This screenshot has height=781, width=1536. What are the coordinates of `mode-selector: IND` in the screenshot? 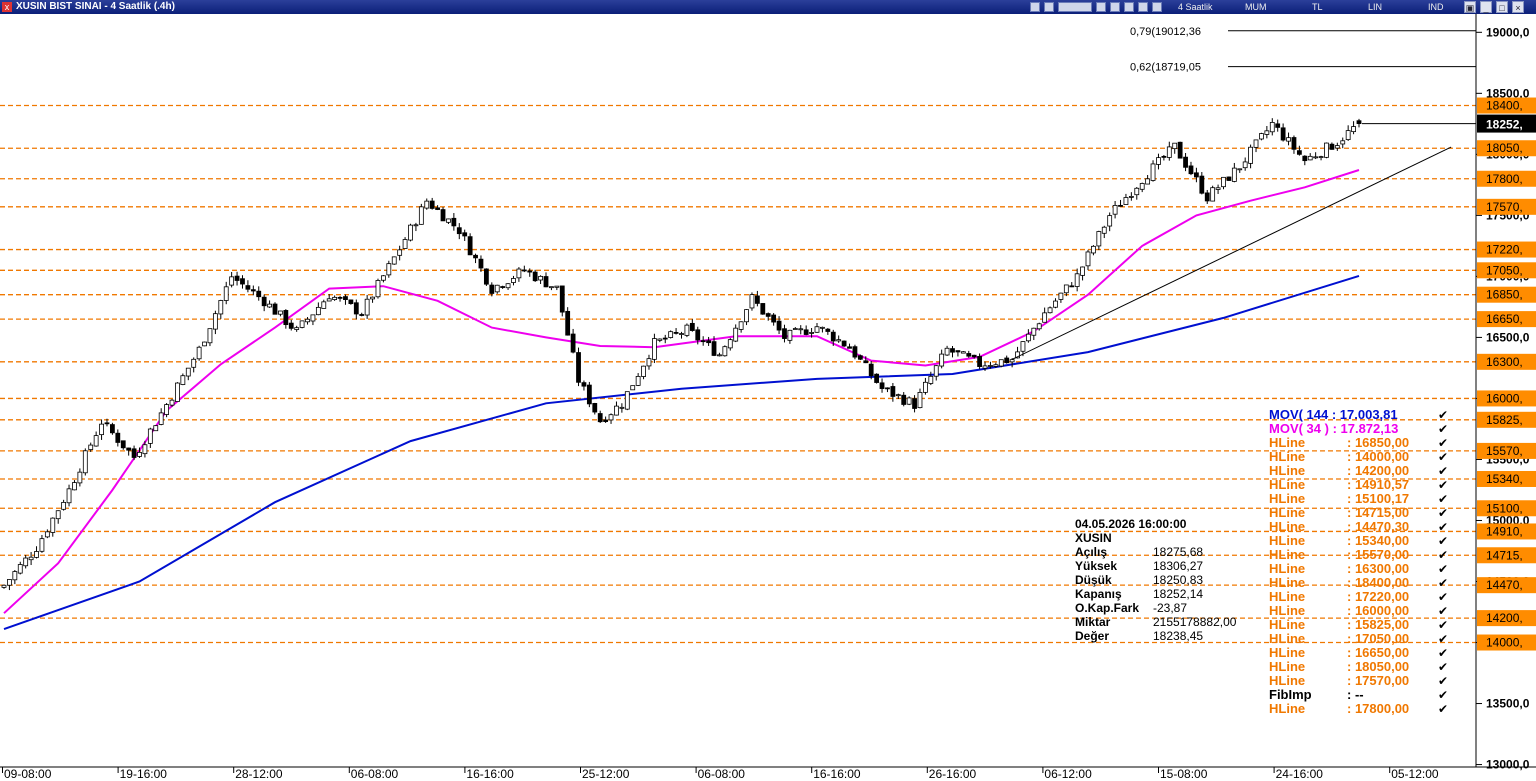 It's located at (1436, 7).